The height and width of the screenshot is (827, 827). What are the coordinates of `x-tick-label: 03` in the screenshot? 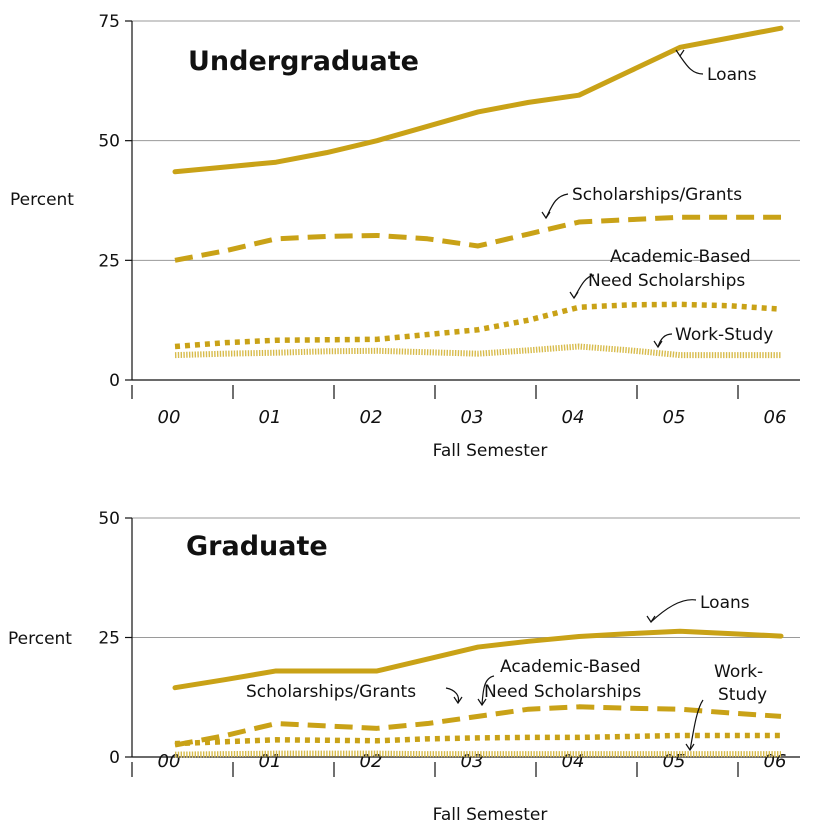 It's located at (472, 417).